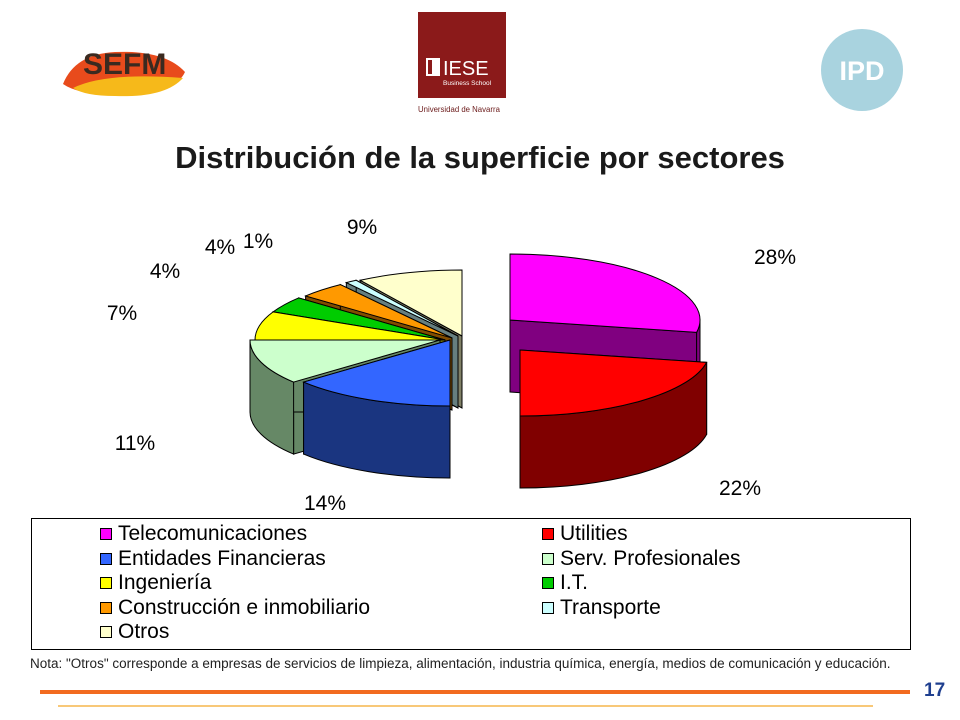 This screenshot has height=720, width=960. I want to click on legend-label: Ingeniería, so click(165, 582).